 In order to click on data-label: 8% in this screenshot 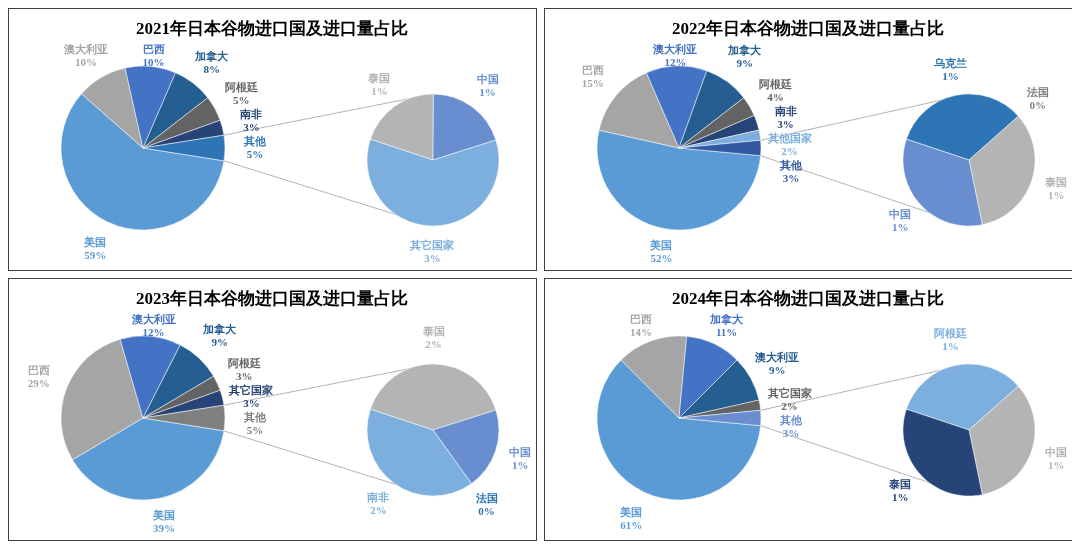, I will do `click(211, 69)`.